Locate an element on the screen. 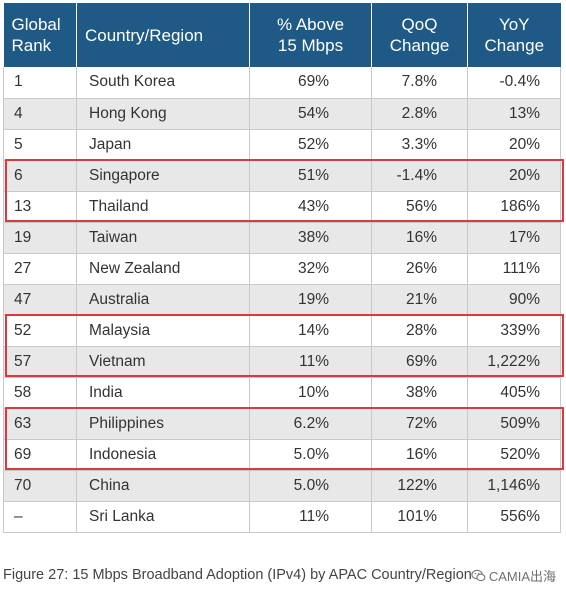 The width and height of the screenshot is (566, 598). rank-cell: 52 is located at coordinates (40, 331).